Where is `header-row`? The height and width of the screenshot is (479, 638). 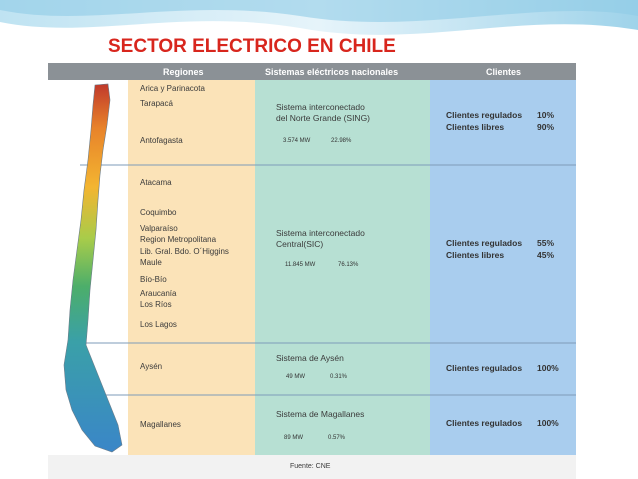
header-row is located at coordinates (312, 71).